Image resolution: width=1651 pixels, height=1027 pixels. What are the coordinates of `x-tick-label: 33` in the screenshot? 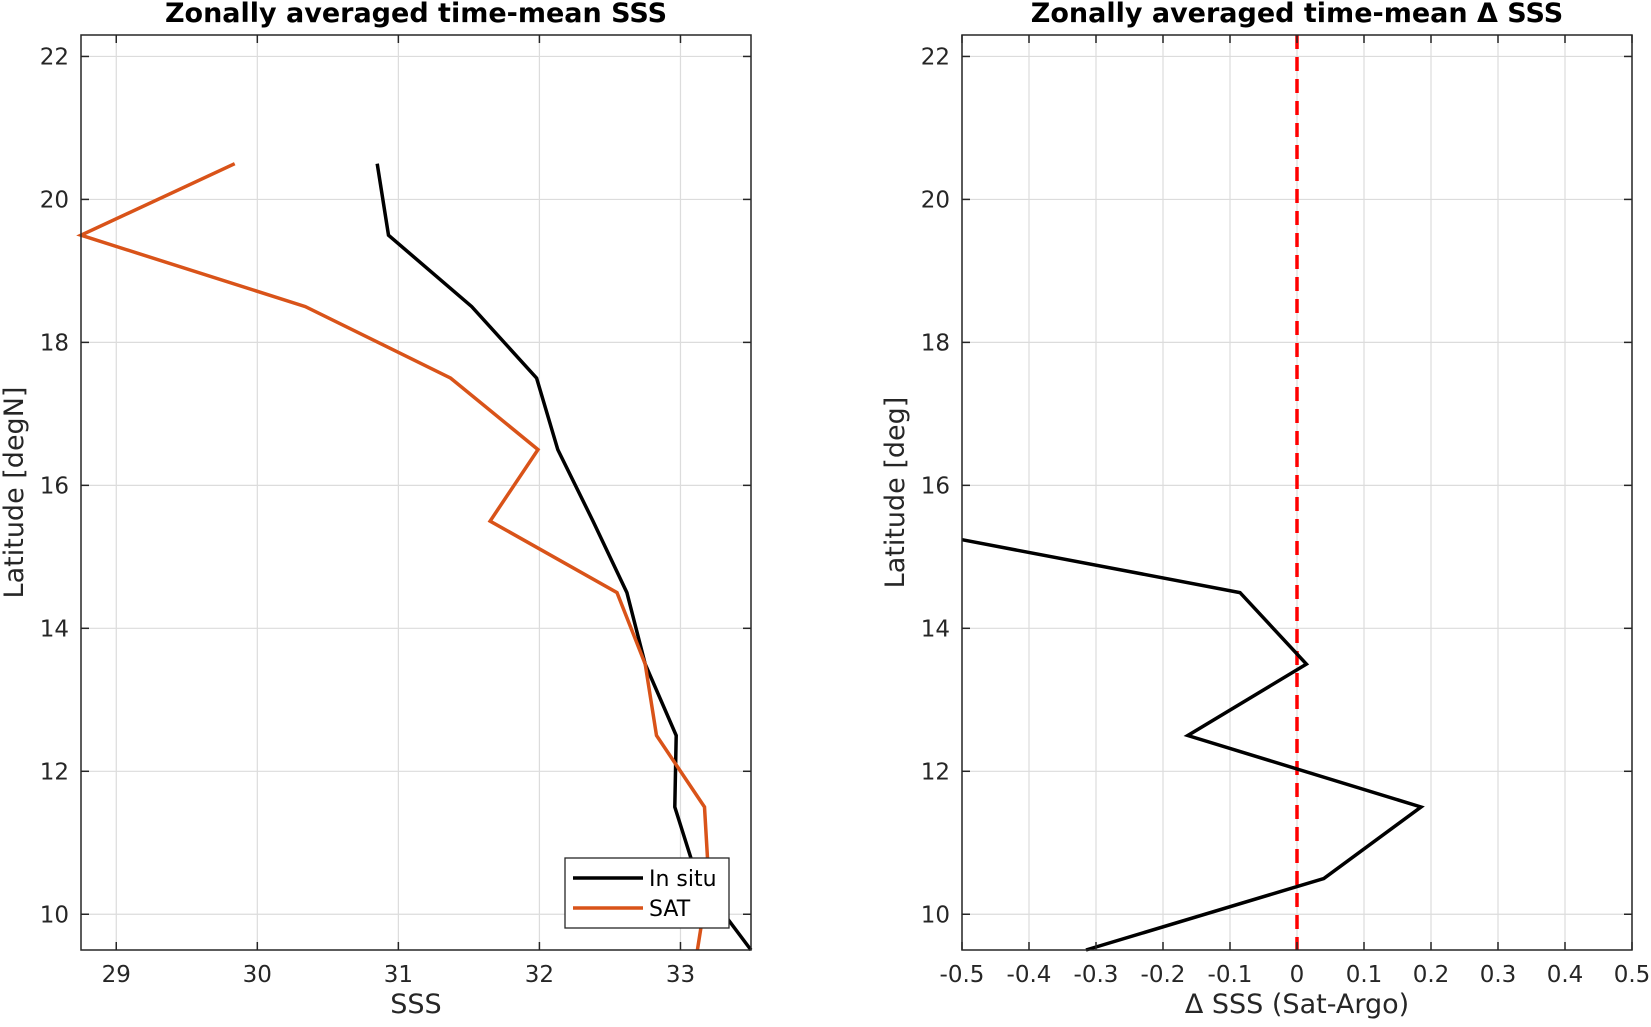 It's located at (680, 975).